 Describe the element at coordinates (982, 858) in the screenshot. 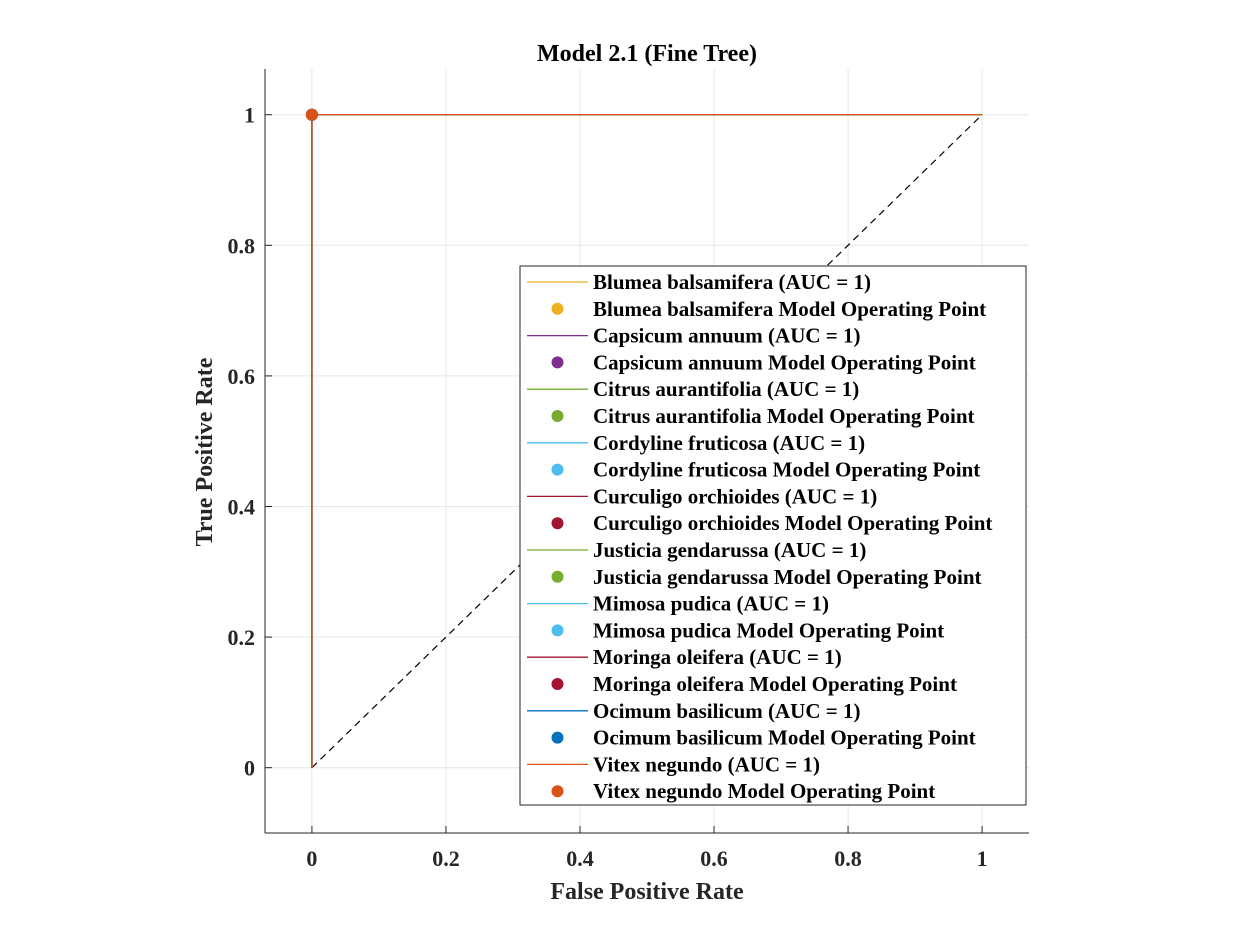

I see `x-tick-label-5: 1` at that location.